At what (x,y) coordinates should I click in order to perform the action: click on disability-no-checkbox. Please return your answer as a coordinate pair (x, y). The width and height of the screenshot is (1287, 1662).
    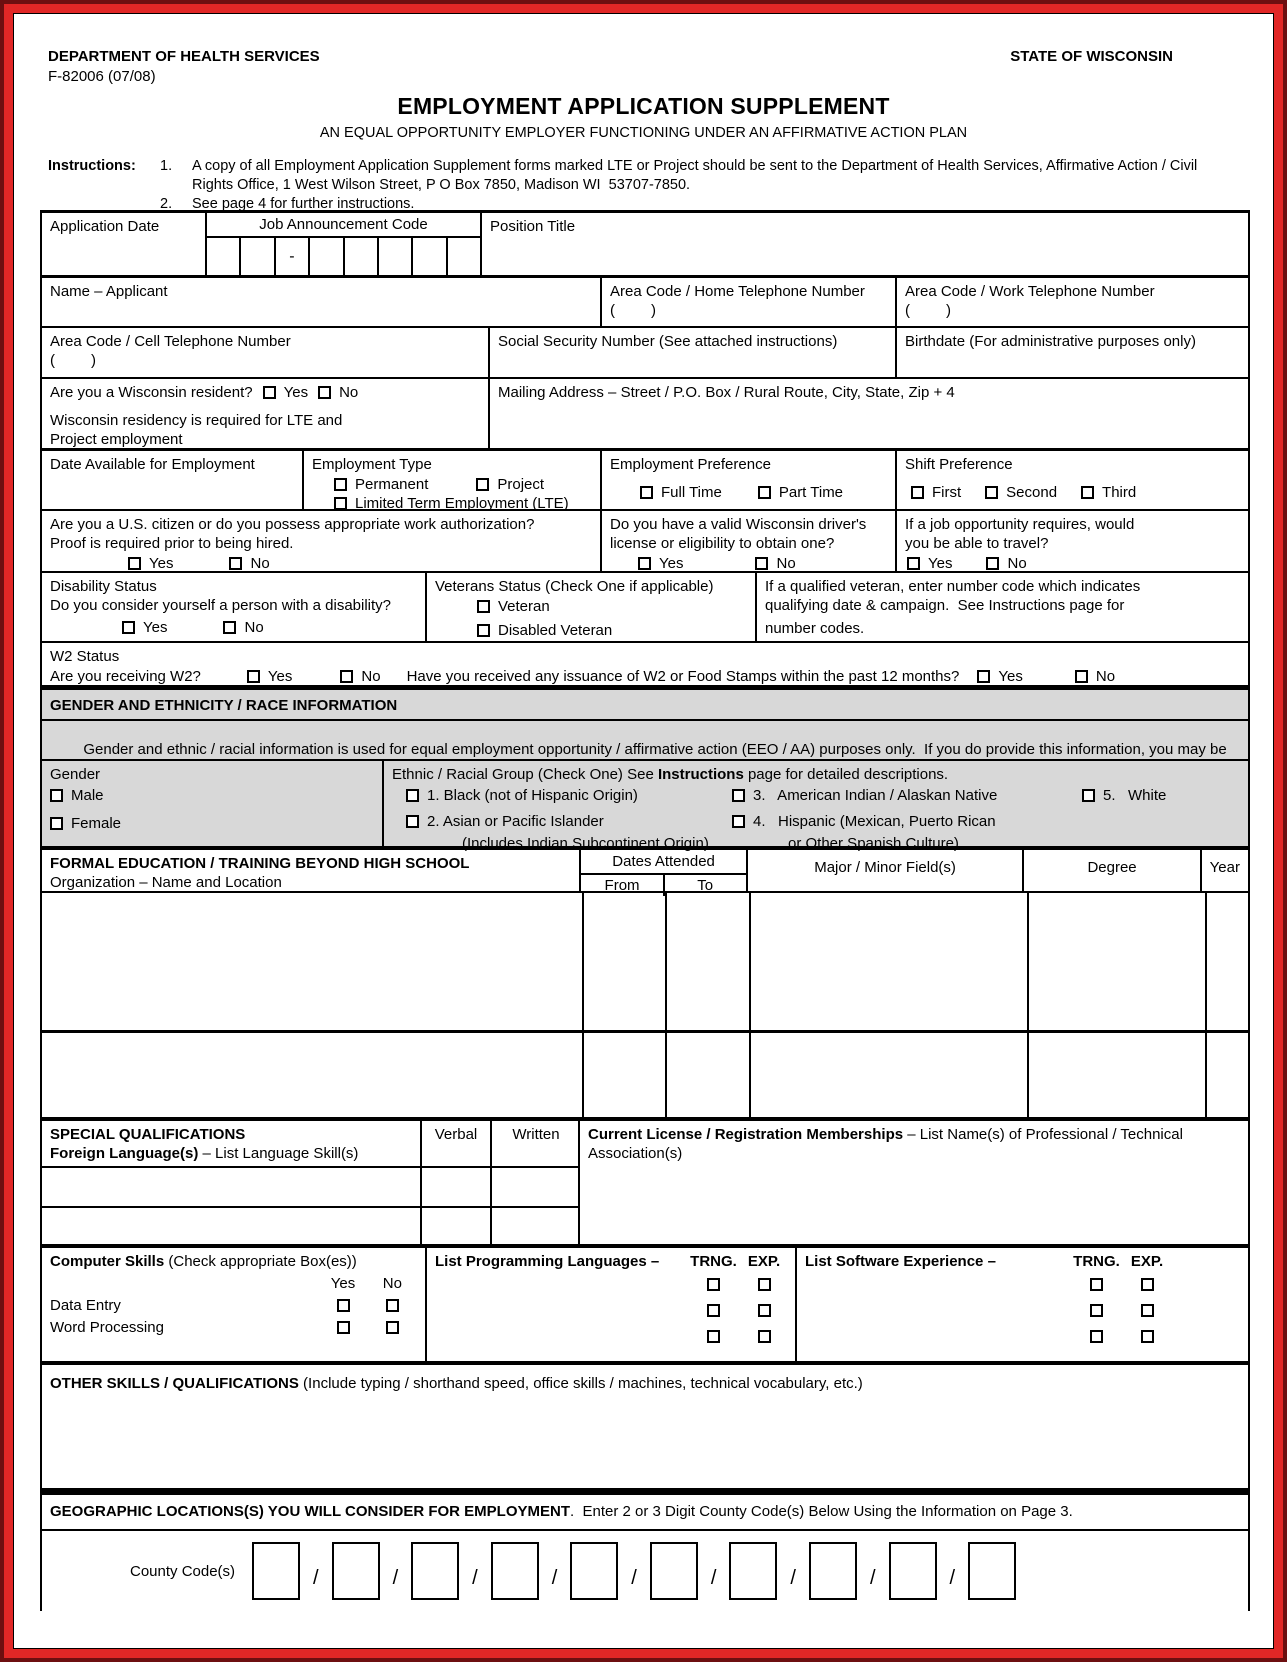
    Looking at the image, I should click on (230, 627).